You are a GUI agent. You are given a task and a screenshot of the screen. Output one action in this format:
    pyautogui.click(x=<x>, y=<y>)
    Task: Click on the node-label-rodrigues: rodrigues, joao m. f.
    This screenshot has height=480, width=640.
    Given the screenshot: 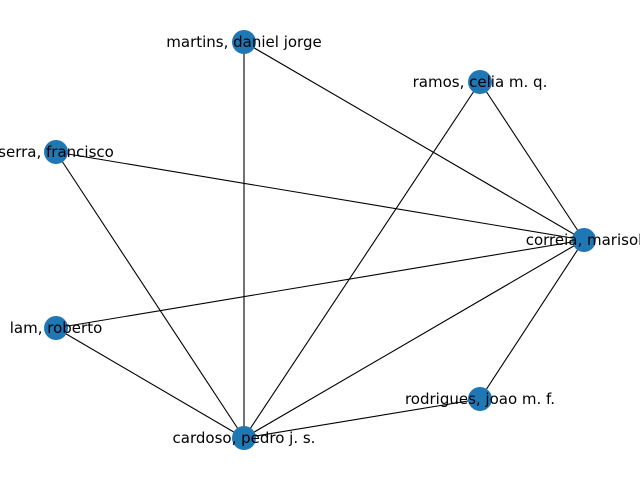 What is the action you would take?
    pyautogui.click(x=480, y=399)
    